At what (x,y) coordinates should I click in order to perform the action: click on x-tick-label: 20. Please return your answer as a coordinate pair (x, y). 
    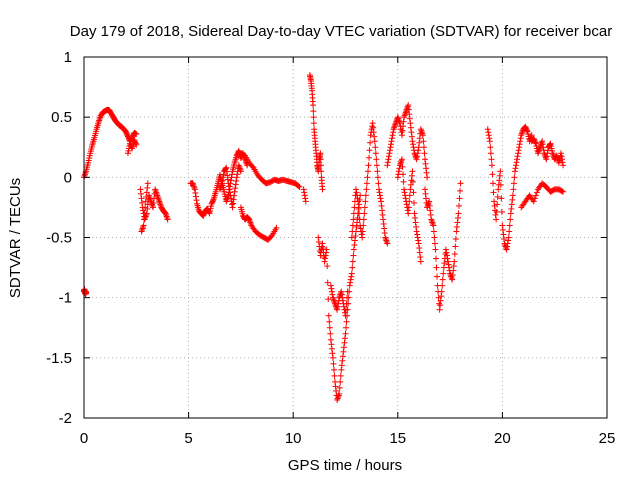
    Looking at the image, I should click on (502, 438).